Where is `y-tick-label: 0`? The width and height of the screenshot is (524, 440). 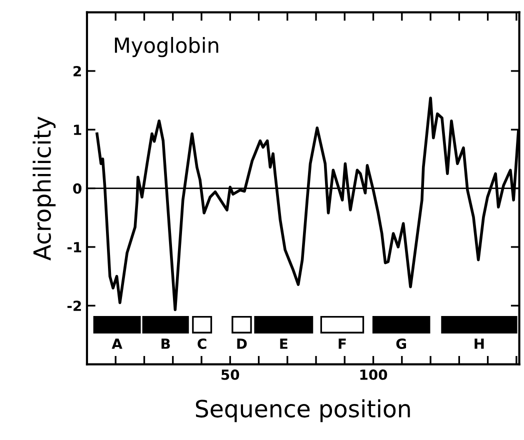 y-tick-label: 0 is located at coordinates (77, 188).